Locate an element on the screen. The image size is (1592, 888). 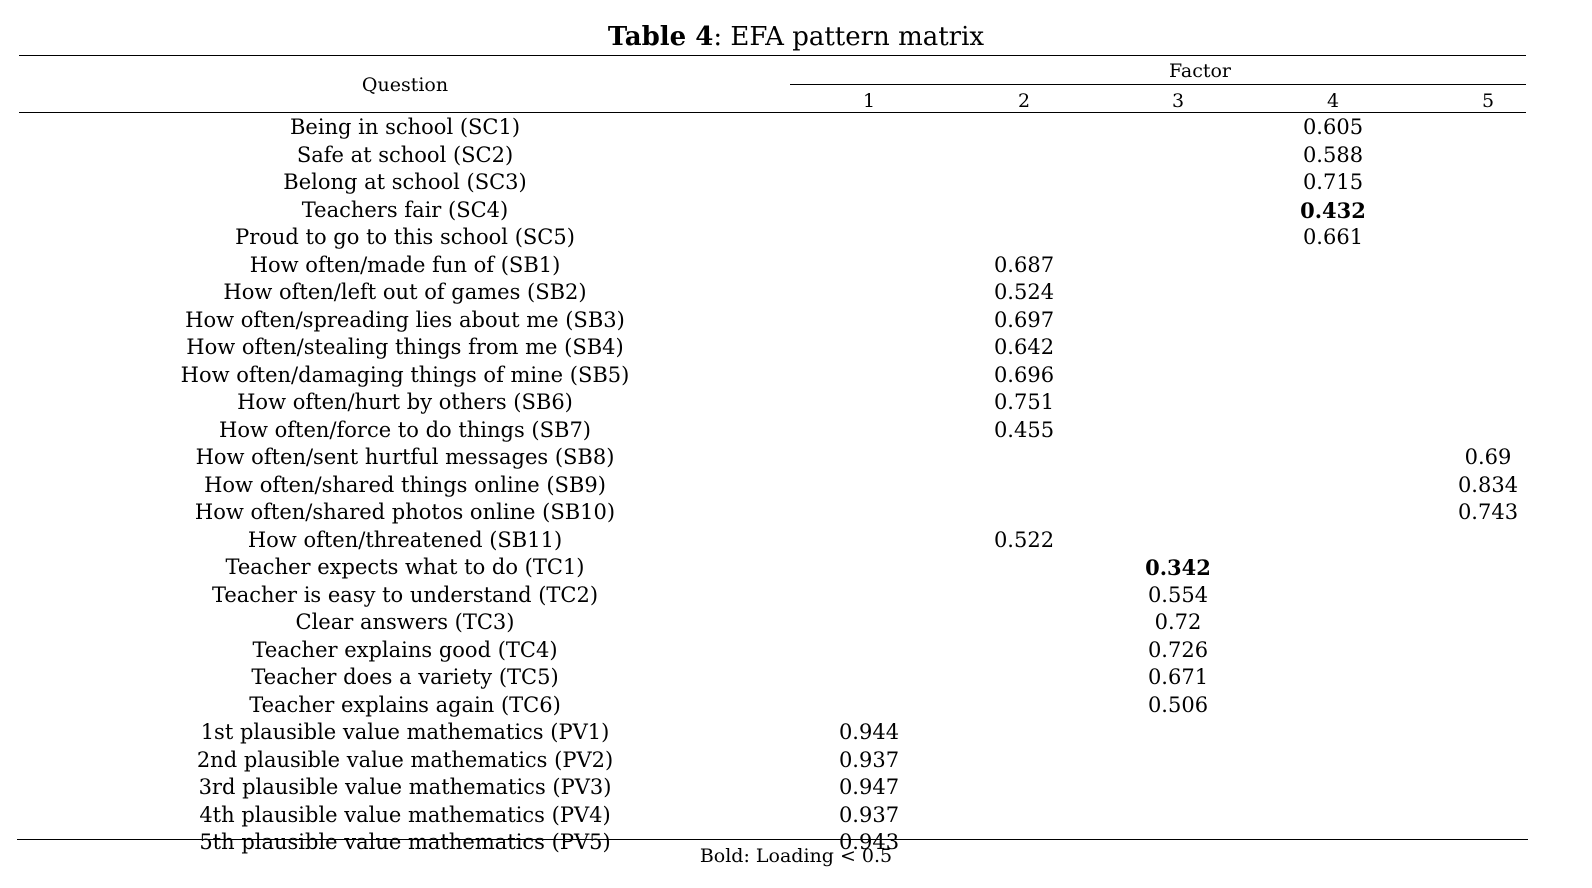
loading-value-factor-3: 0.342 is located at coordinates (1178, 567).